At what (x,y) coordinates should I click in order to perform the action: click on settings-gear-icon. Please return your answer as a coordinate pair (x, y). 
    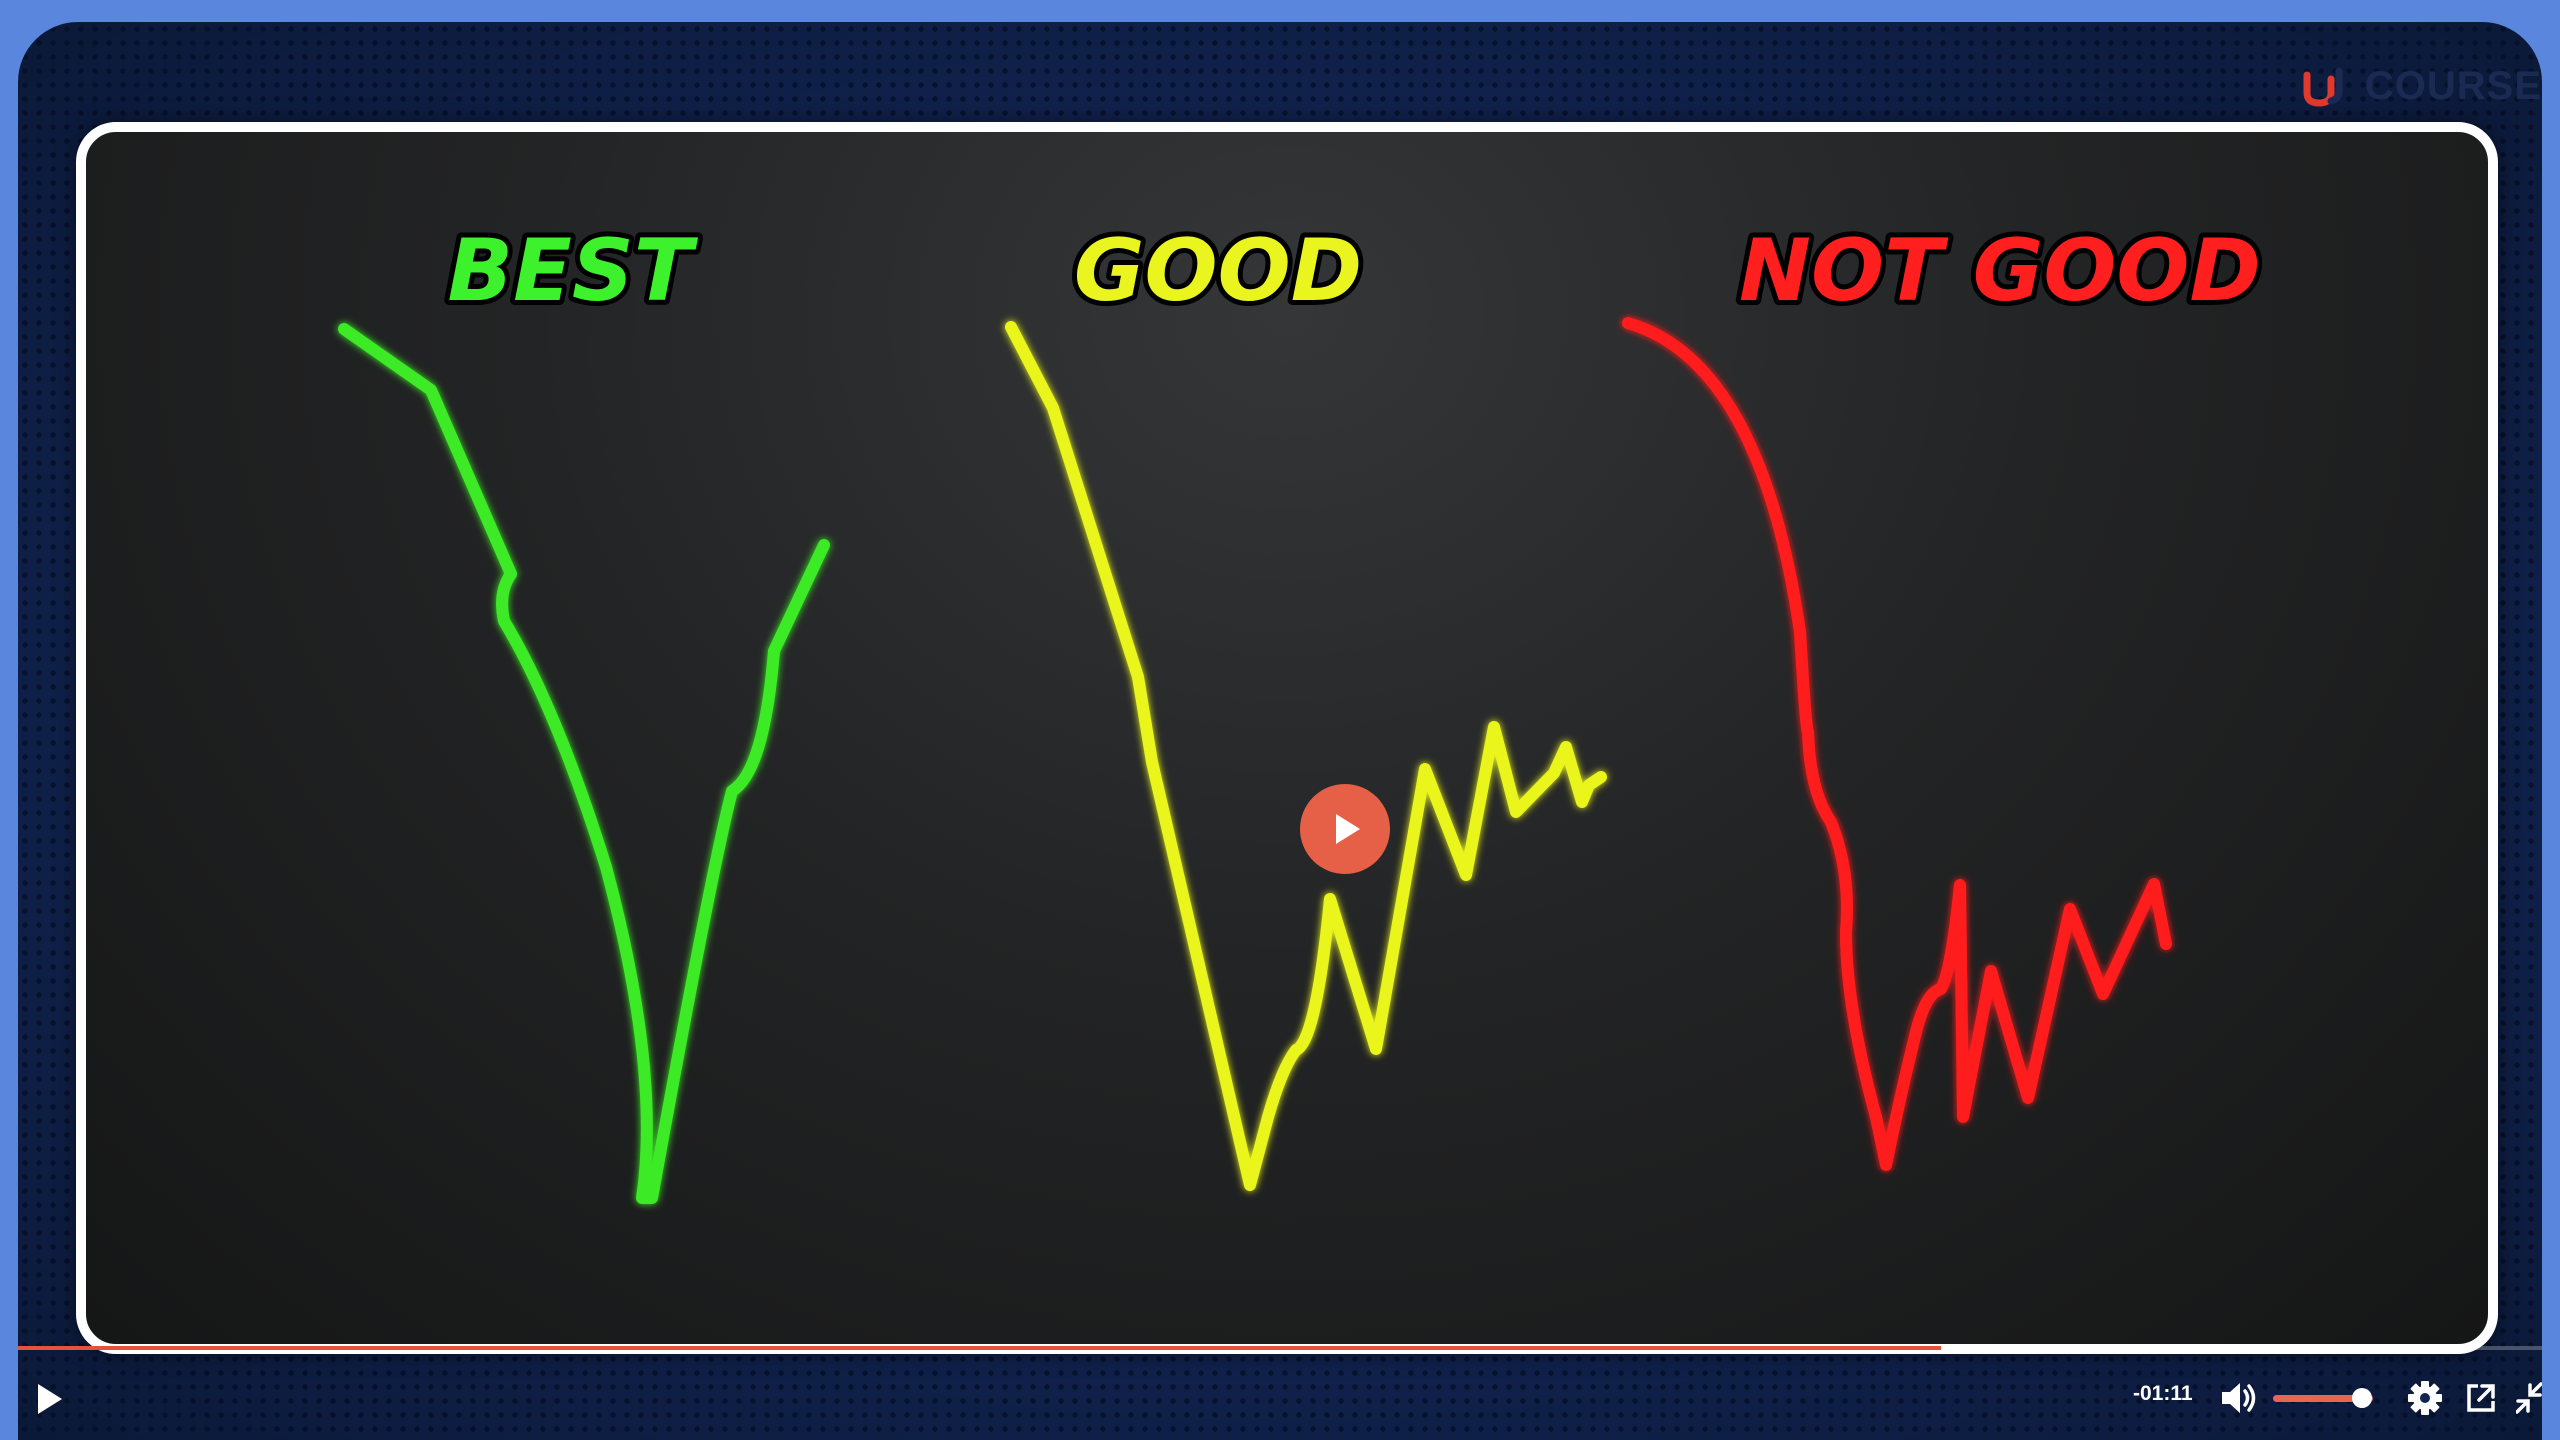
    Looking at the image, I should click on (2425, 1398).